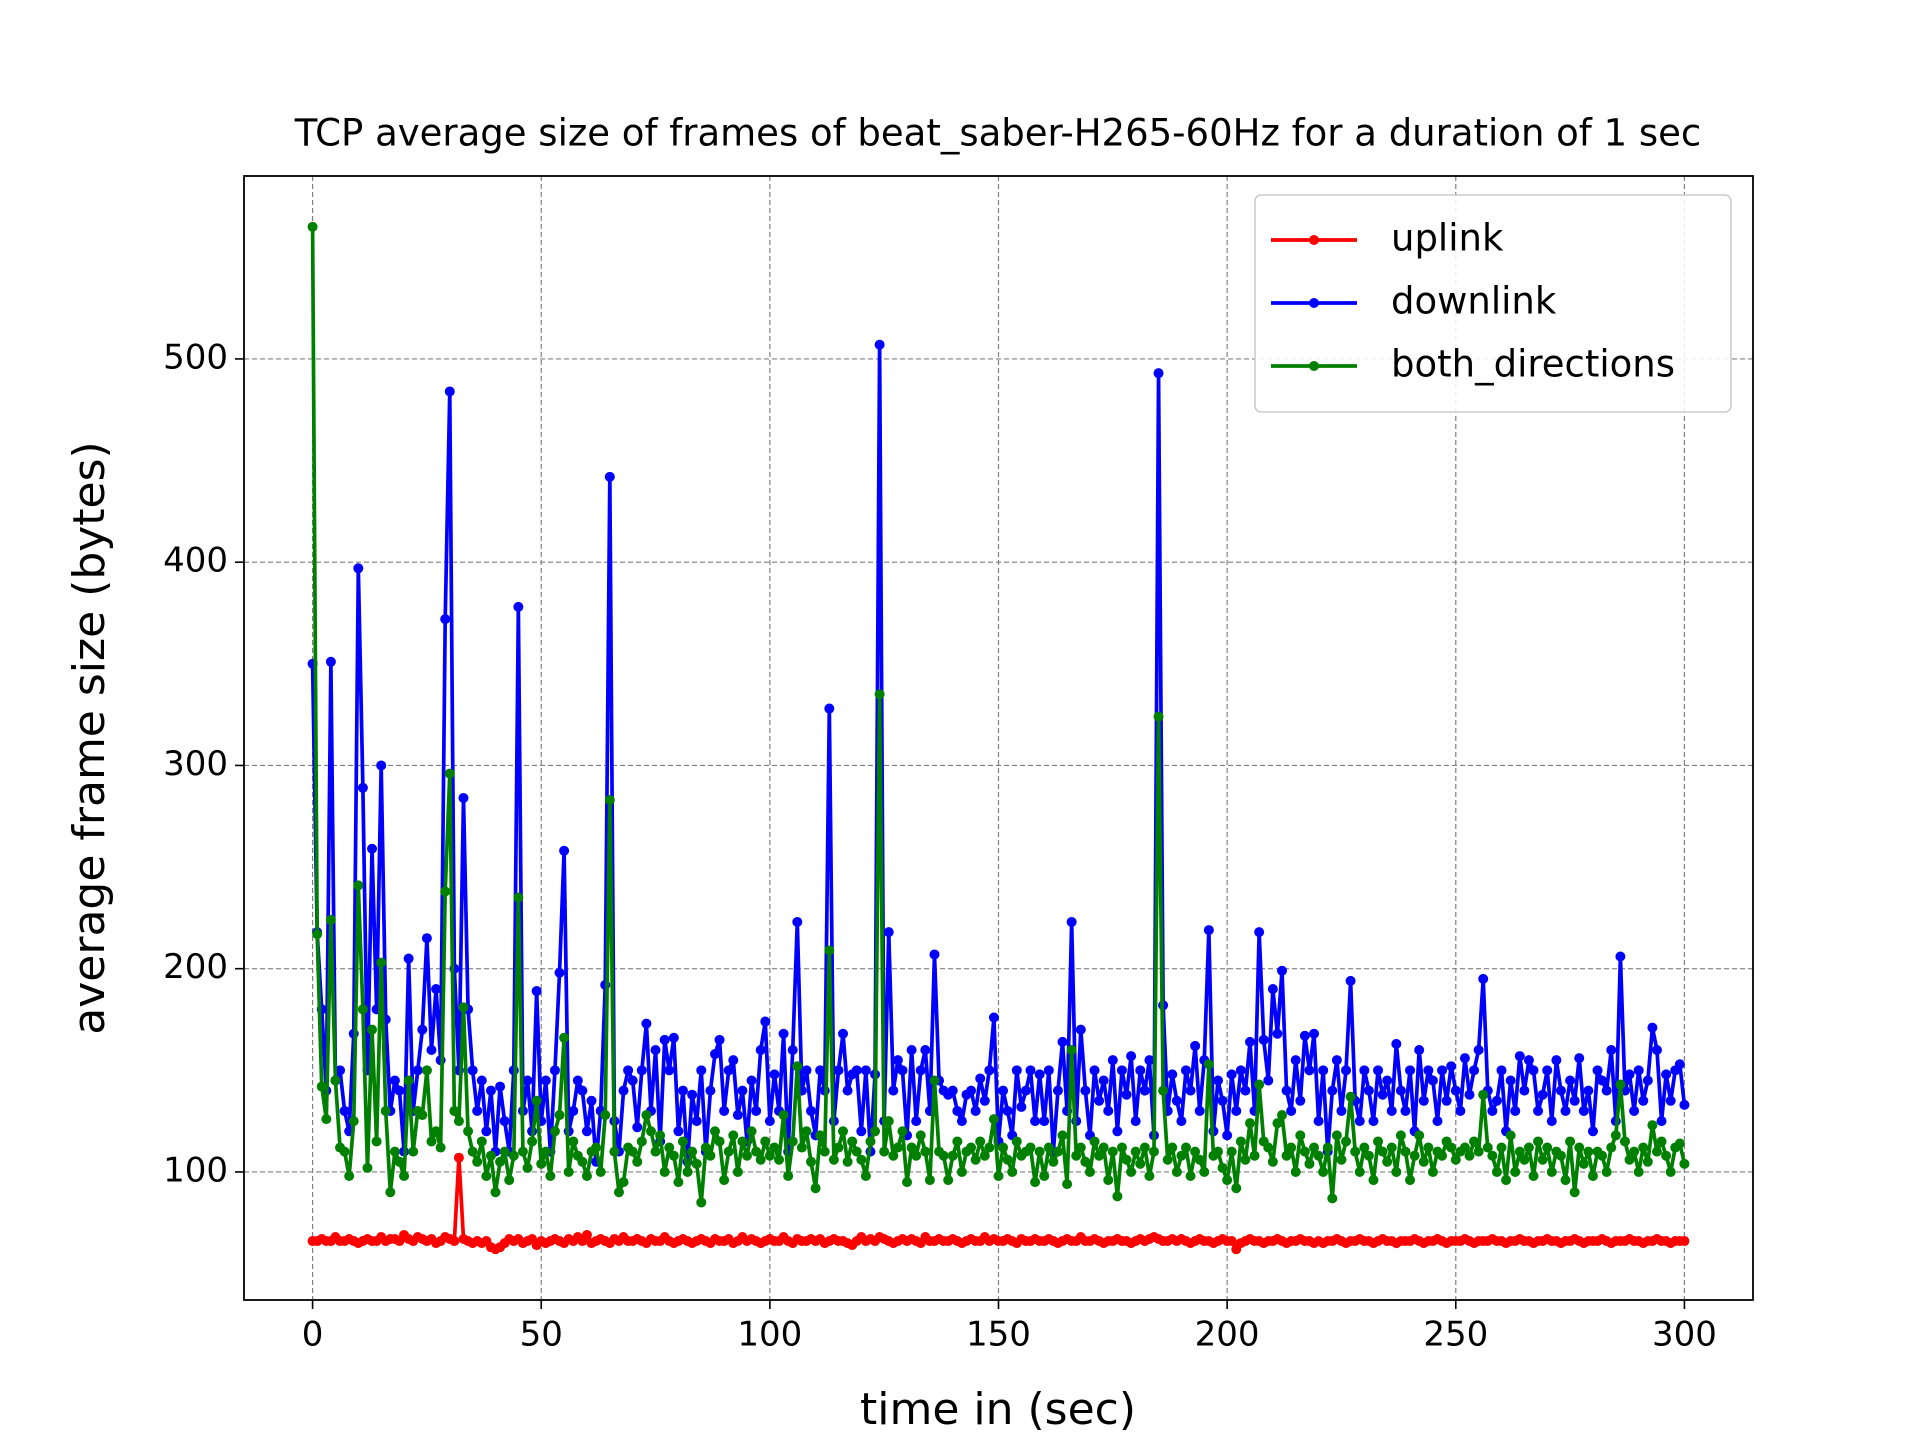 This screenshot has width=1920, height=1440. Describe the element at coordinates (1314, 366) in the screenshot. I see `legend-marker` at that location.